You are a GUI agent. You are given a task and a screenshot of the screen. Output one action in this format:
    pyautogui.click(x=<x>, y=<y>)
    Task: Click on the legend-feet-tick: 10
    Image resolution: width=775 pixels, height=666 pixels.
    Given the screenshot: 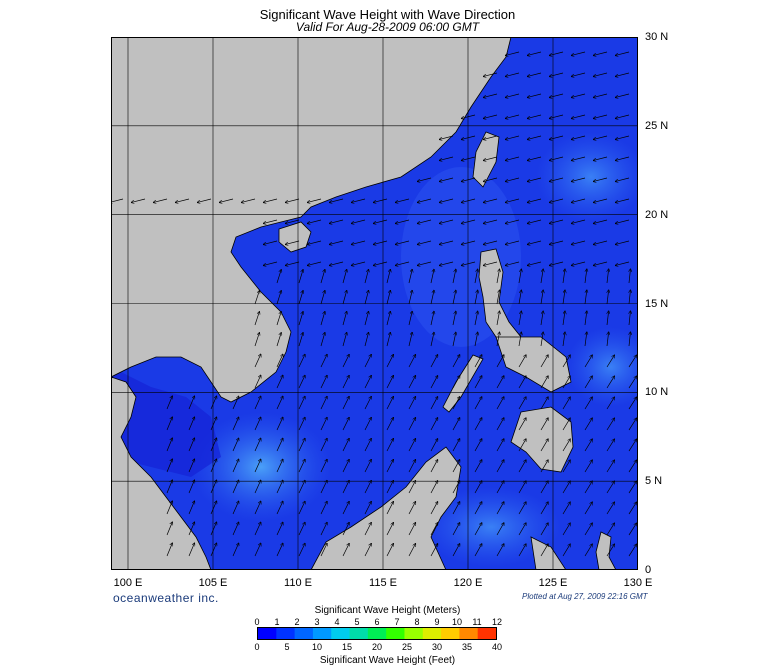 What is the action you would take?
    pyautogui.click(x=317, y=647)
    